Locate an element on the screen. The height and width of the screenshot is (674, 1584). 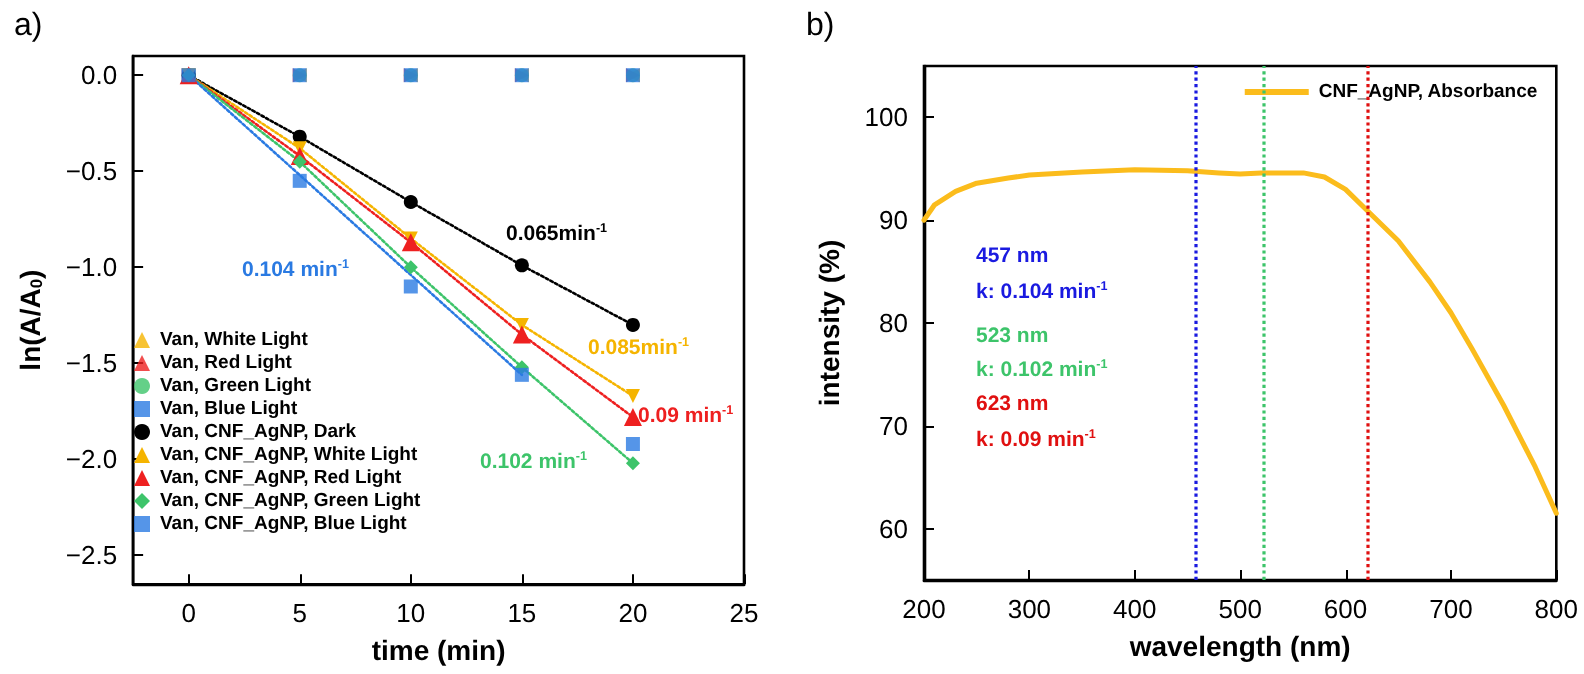
x-tick-label: 20 is located at coordinates (633, 613).